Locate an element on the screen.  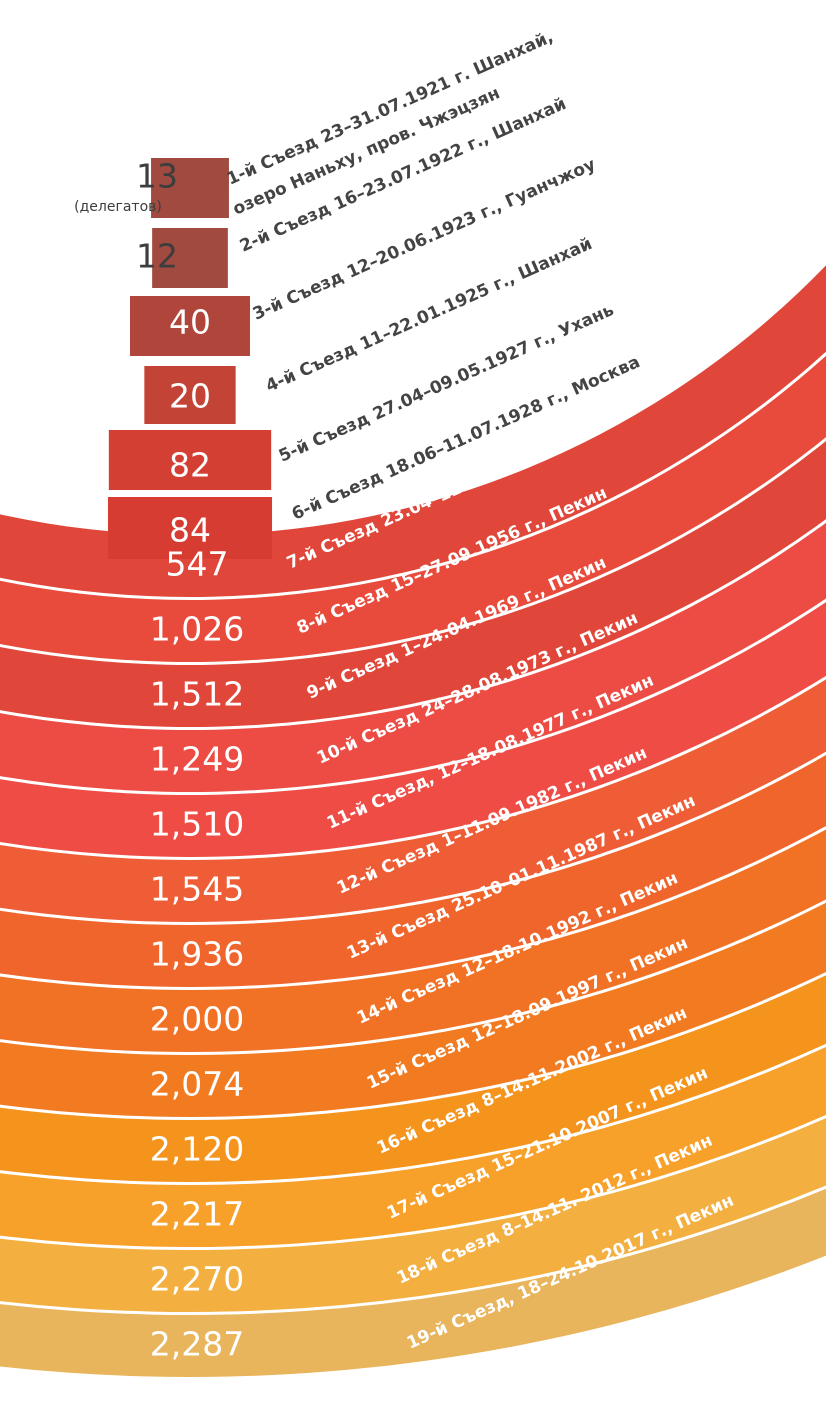
value-label-4: 20 is located at coordinates (190, 396).